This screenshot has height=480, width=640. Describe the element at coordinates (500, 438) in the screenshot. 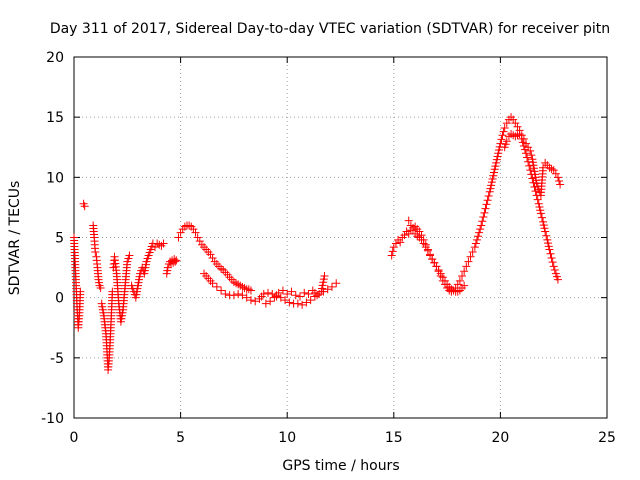

I see `x-tick-label: 20` at that location.